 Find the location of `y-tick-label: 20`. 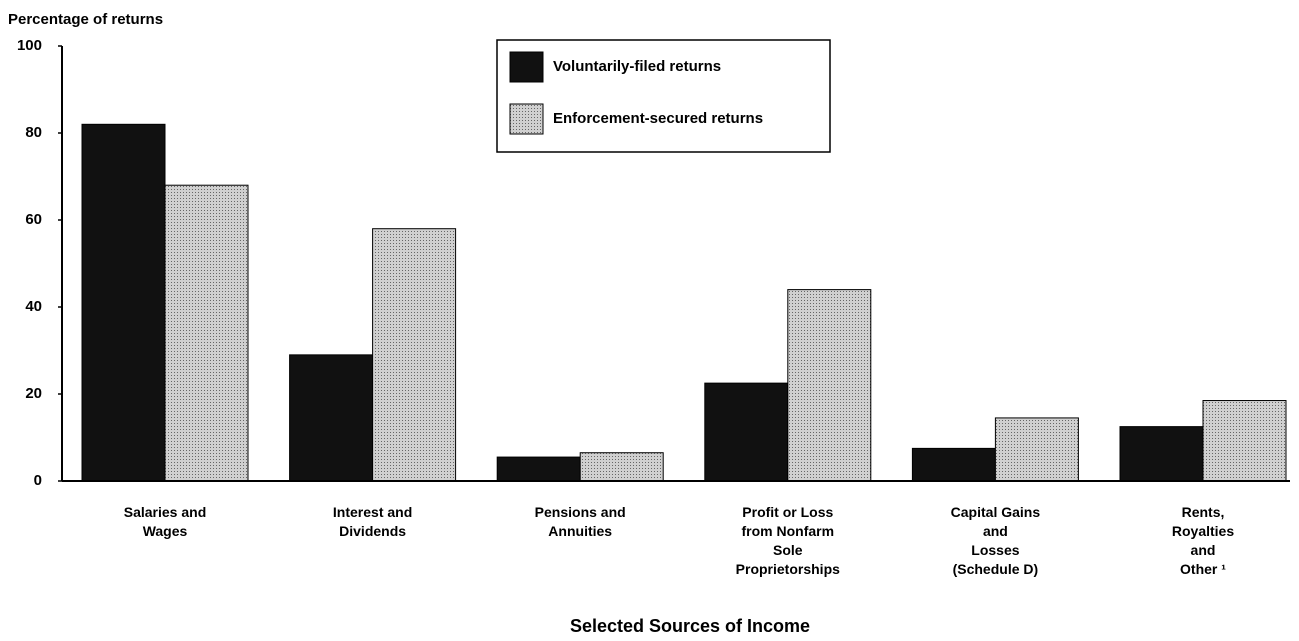

y-tick-label: 20 is located at coordinates (33, 393).